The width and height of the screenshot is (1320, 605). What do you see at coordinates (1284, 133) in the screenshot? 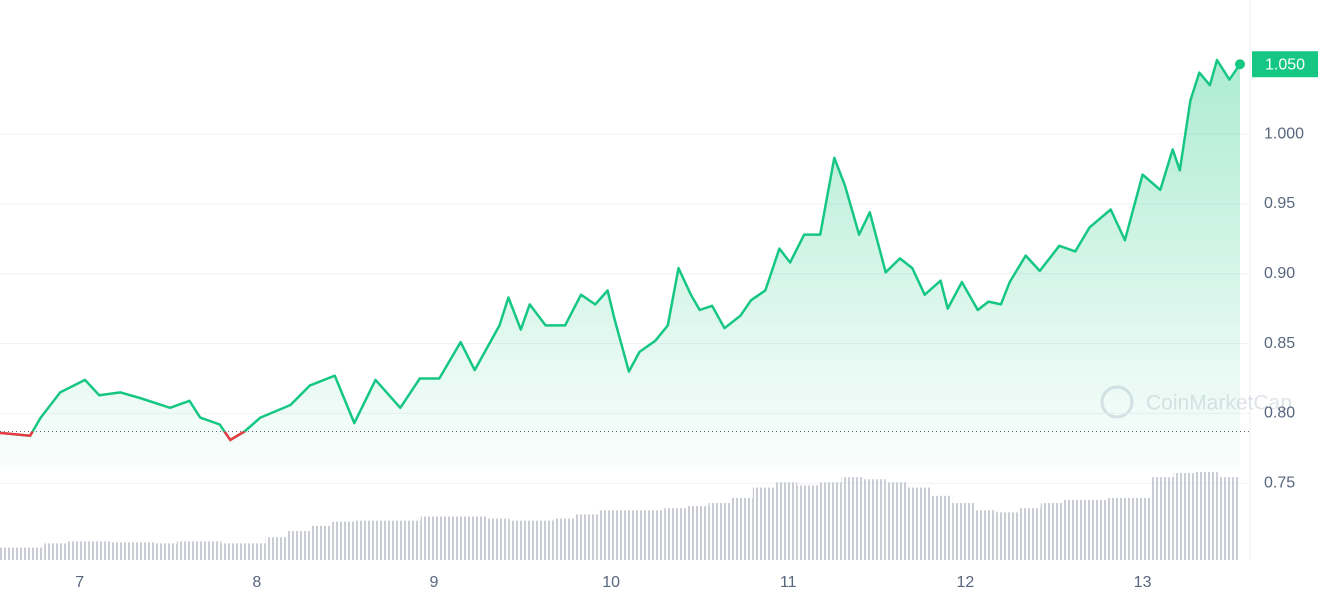
I see `y-tick-label: 1.000` at bounding box center [1284, 133].